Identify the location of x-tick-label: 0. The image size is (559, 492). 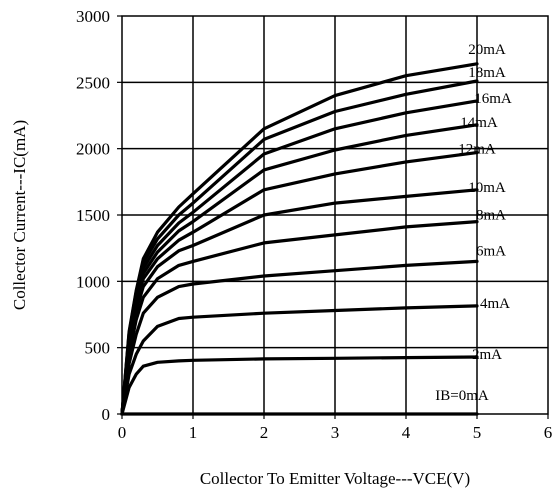
(122, 432).